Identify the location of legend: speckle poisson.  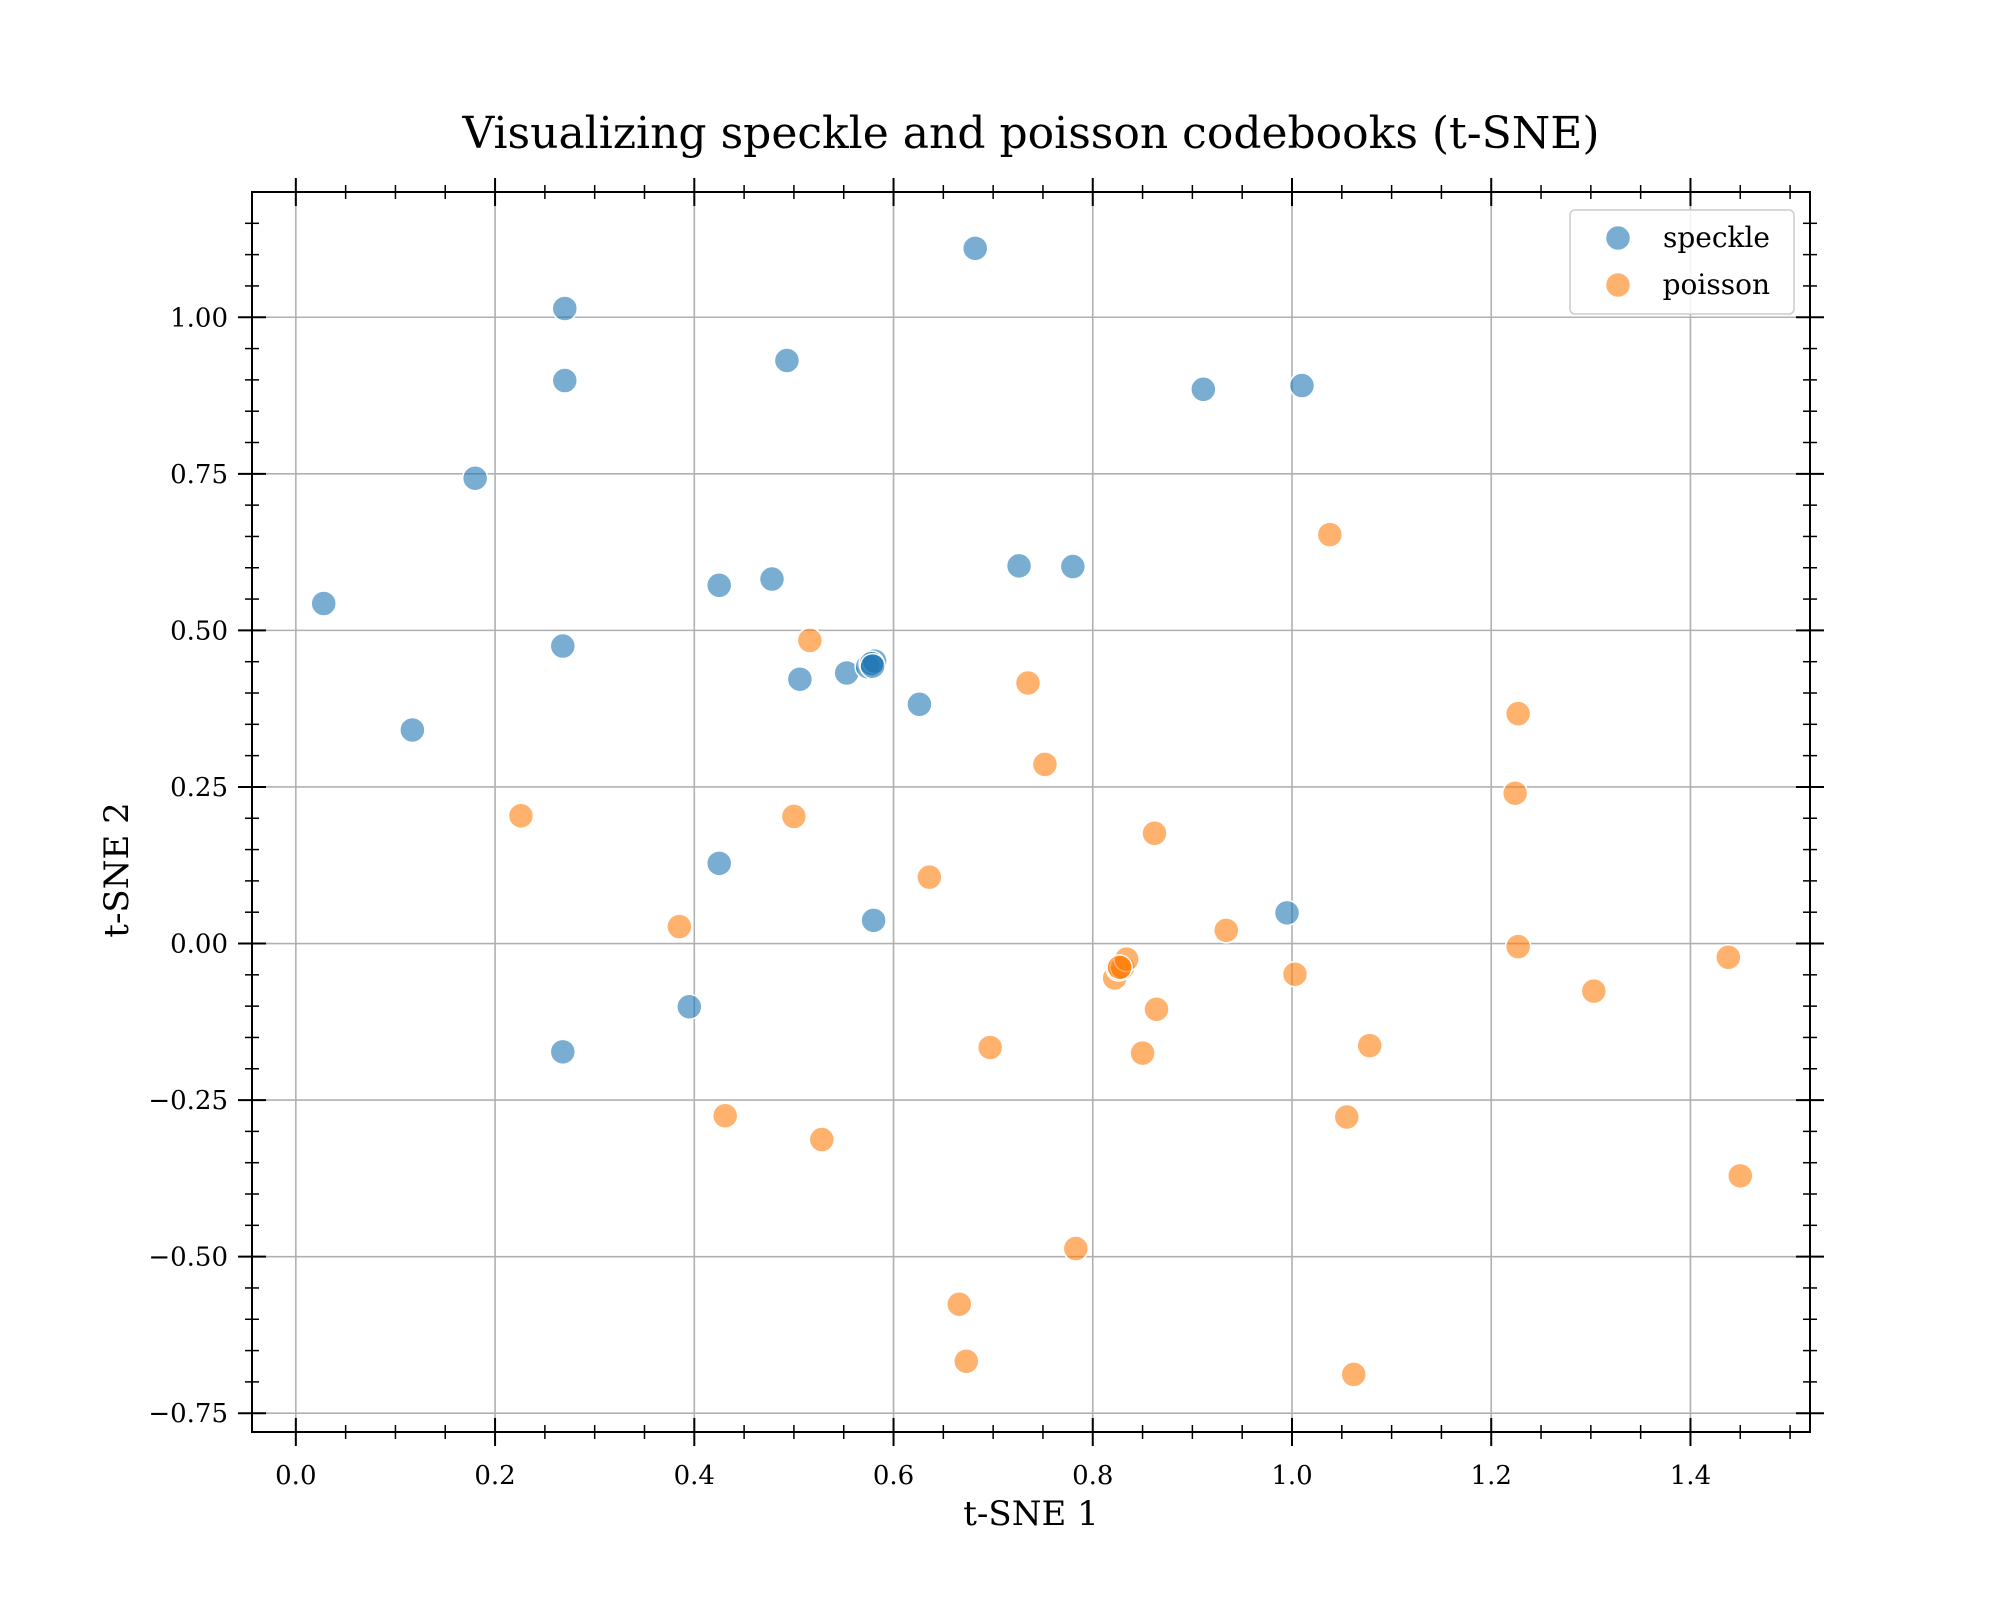
(1682, 262).